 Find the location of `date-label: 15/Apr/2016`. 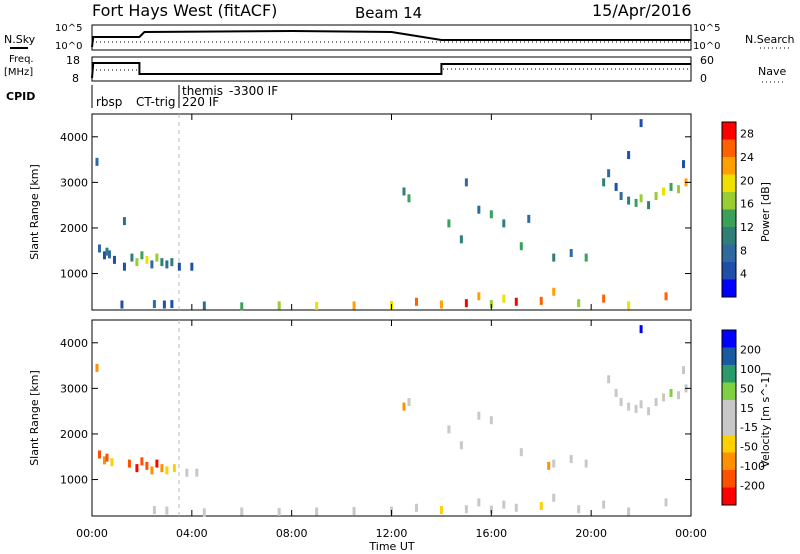

date-label: 15/Apr/2016 is located at coordinates (642, 10).